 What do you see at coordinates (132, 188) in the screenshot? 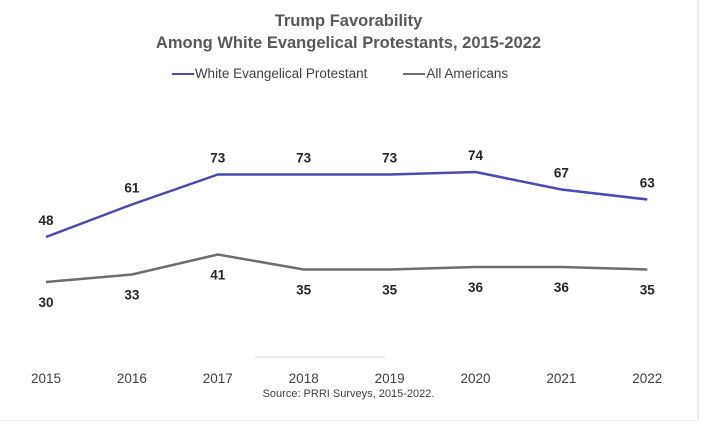
I see `data-label-white-evangelical-2016: 61` at bounding box center [132, 188].